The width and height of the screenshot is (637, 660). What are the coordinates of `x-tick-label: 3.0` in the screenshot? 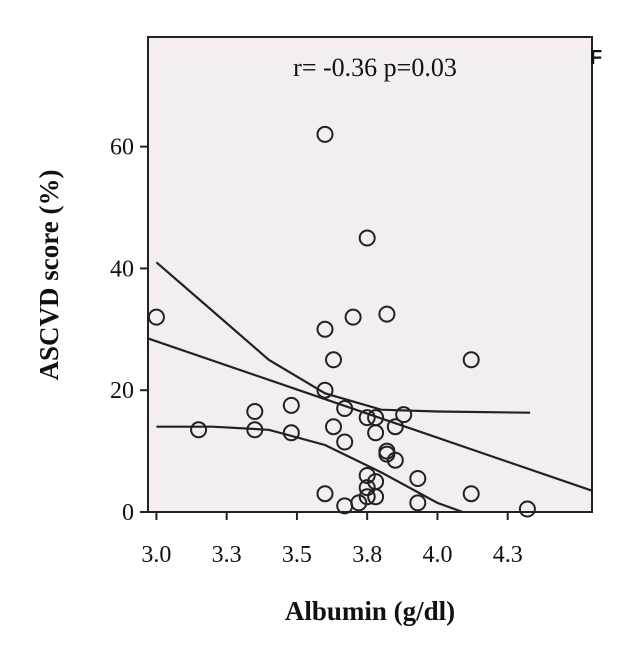 It's located at (156, 555).